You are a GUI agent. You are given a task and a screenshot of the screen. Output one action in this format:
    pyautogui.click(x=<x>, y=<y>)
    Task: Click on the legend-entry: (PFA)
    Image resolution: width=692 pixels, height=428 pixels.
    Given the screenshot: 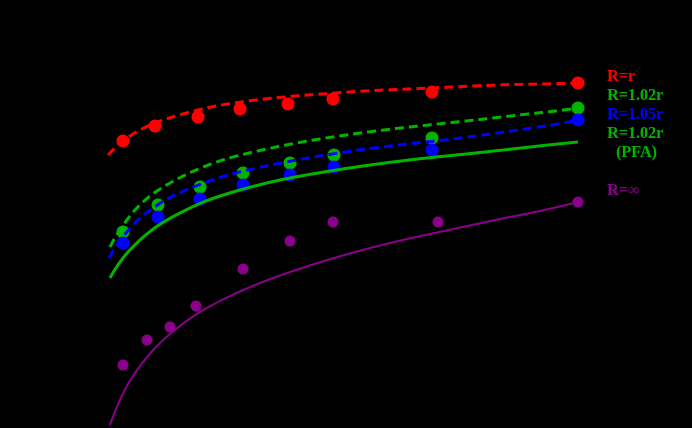 What is the action you would take?
    pyautogui.click(x=636, y=151)
    